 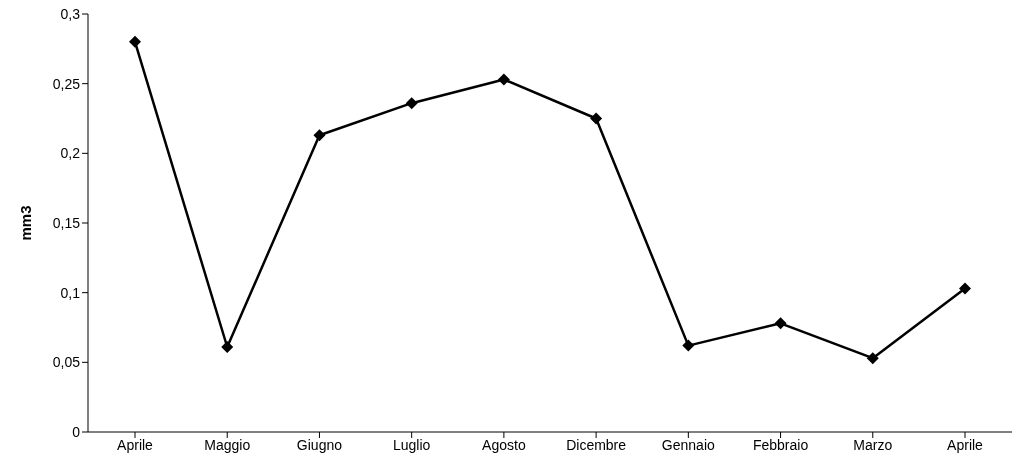 I want to click on x-tick-label: Febbraio, so click(x=780, y=444).